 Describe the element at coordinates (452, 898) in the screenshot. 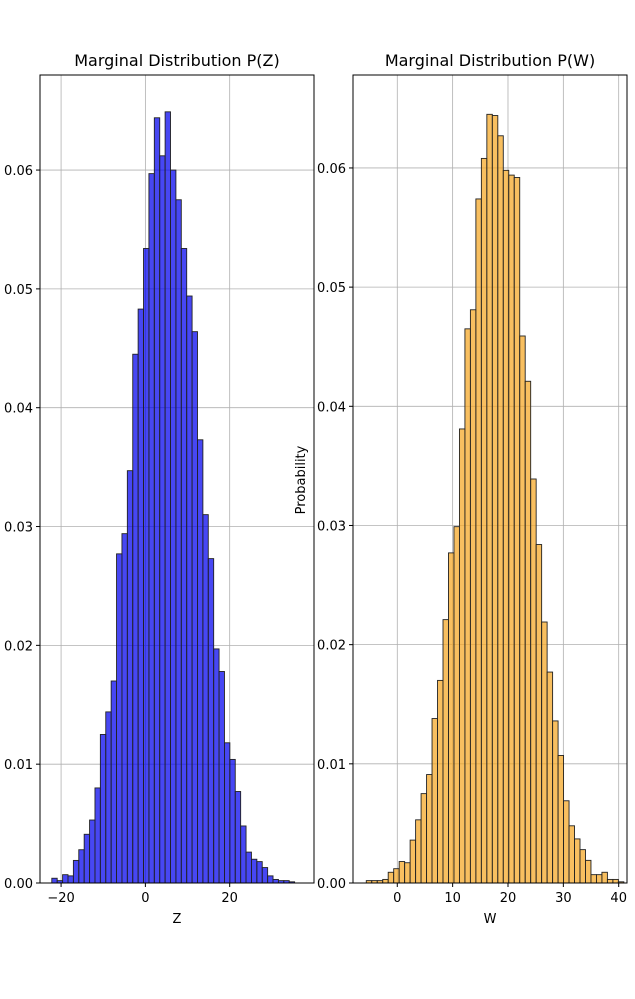

I see `x-tick-label: 10` at that location.